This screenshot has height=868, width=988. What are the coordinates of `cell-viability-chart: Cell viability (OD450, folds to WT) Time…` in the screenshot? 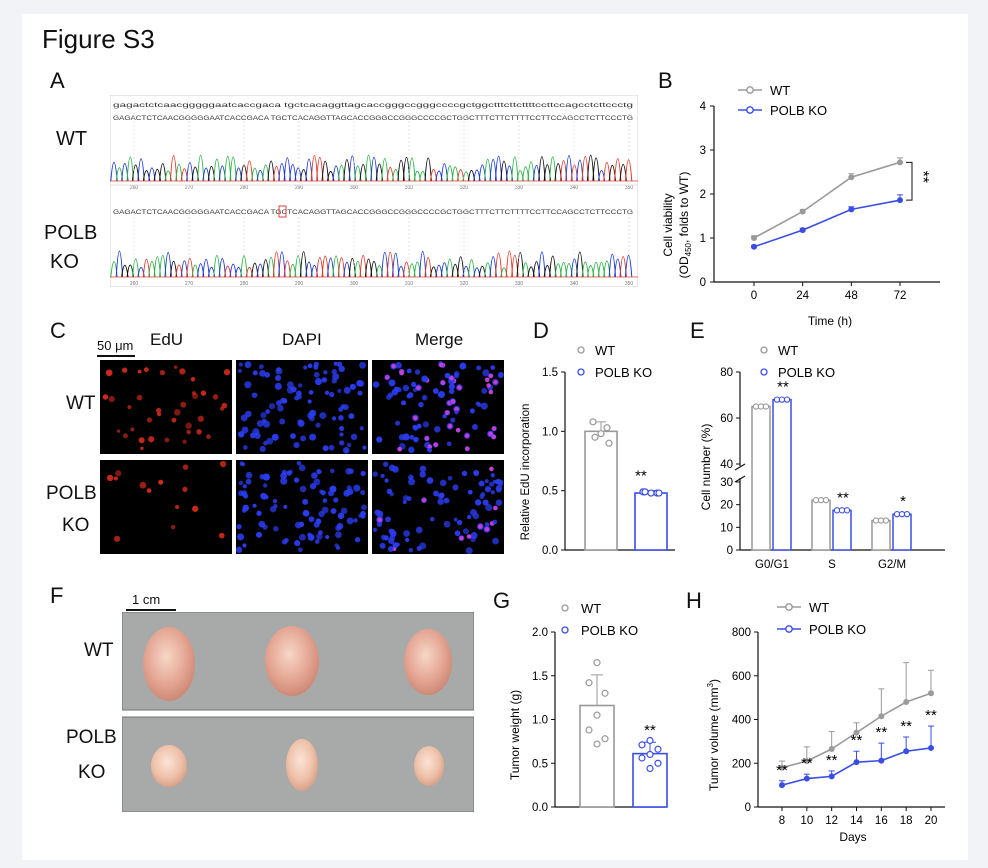 It's located at (805, 200).